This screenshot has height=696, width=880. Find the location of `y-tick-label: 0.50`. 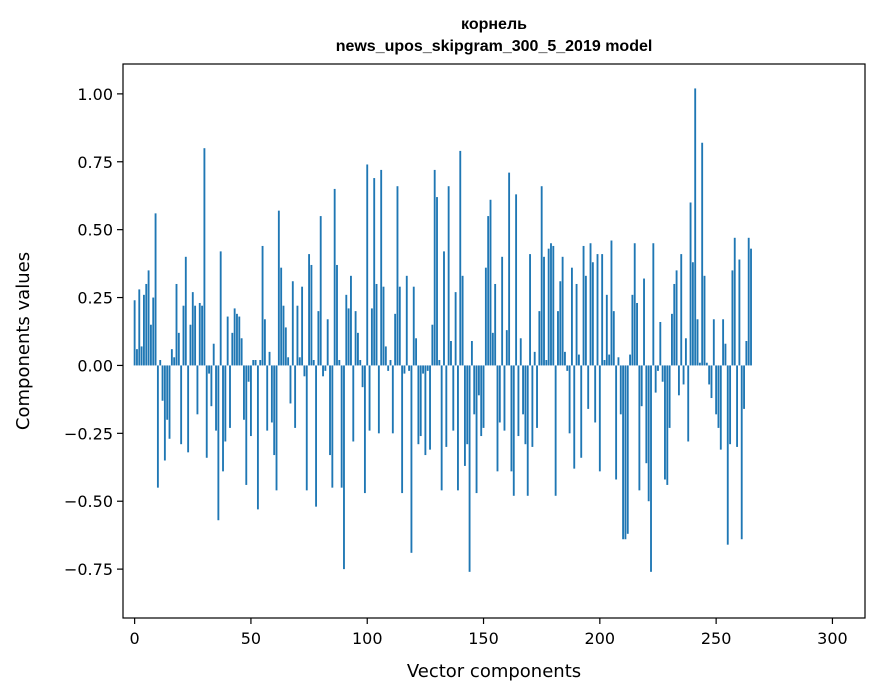

y-tick-label: 0.50 is located at coordinates (95, 230).